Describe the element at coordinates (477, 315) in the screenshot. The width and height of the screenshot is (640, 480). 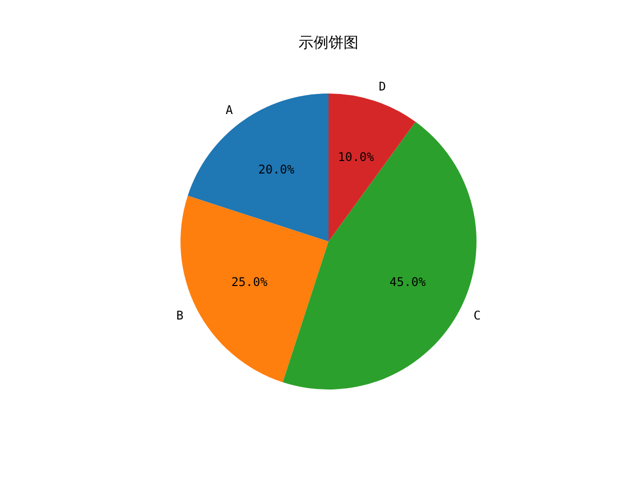
I see `slice-label: C` at that location.